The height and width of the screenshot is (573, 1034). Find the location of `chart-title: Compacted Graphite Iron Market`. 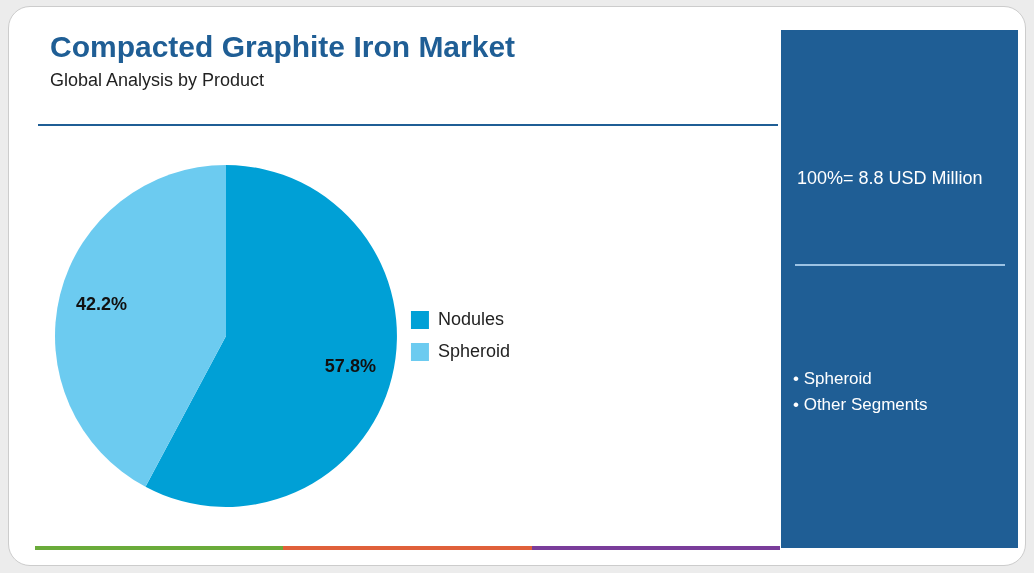

chart-title: Compacted Graphite Iron Market is located at coordinates (283, 47).